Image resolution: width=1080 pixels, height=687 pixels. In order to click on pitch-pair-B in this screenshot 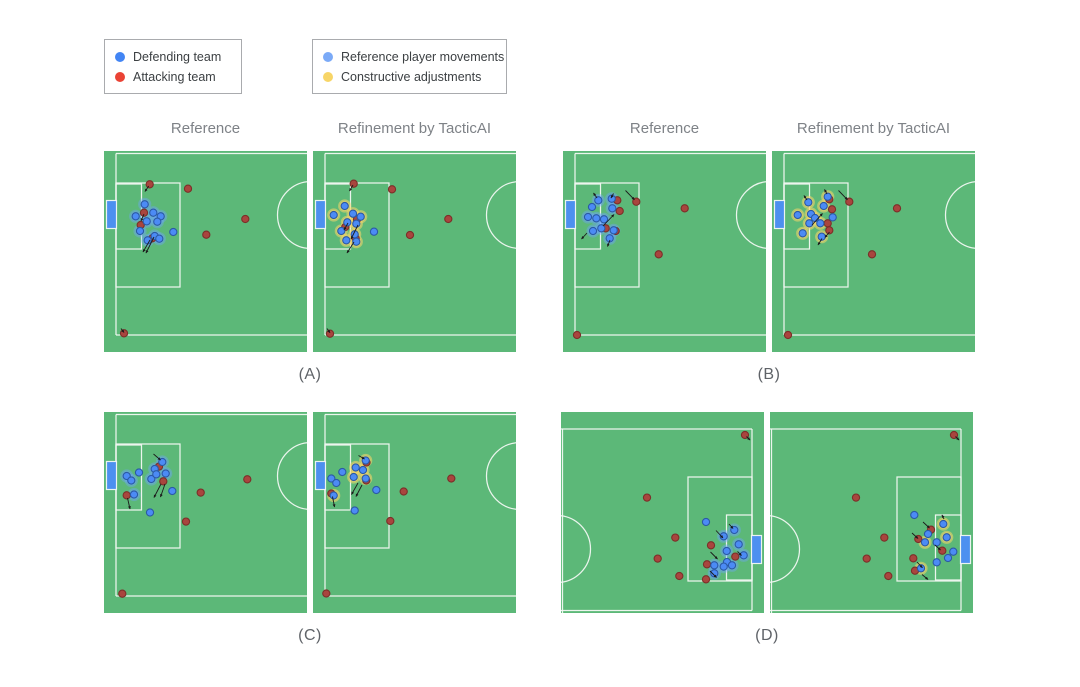, I will do `click(769, 251)`.